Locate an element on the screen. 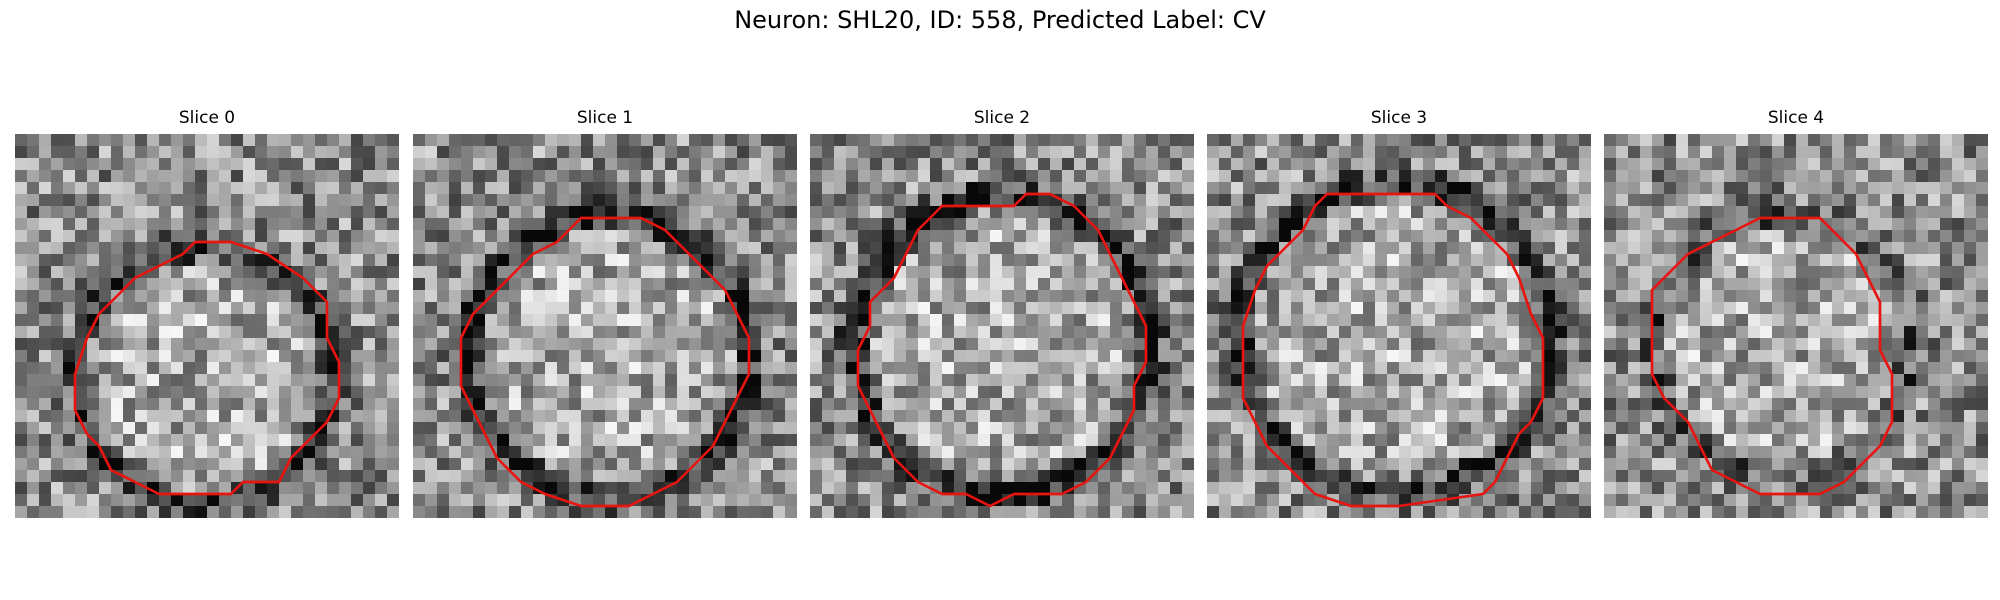 This screenshot has height=600, width=2000. slice-title-3: Slice 3 is located at coordinates (1399, 118).